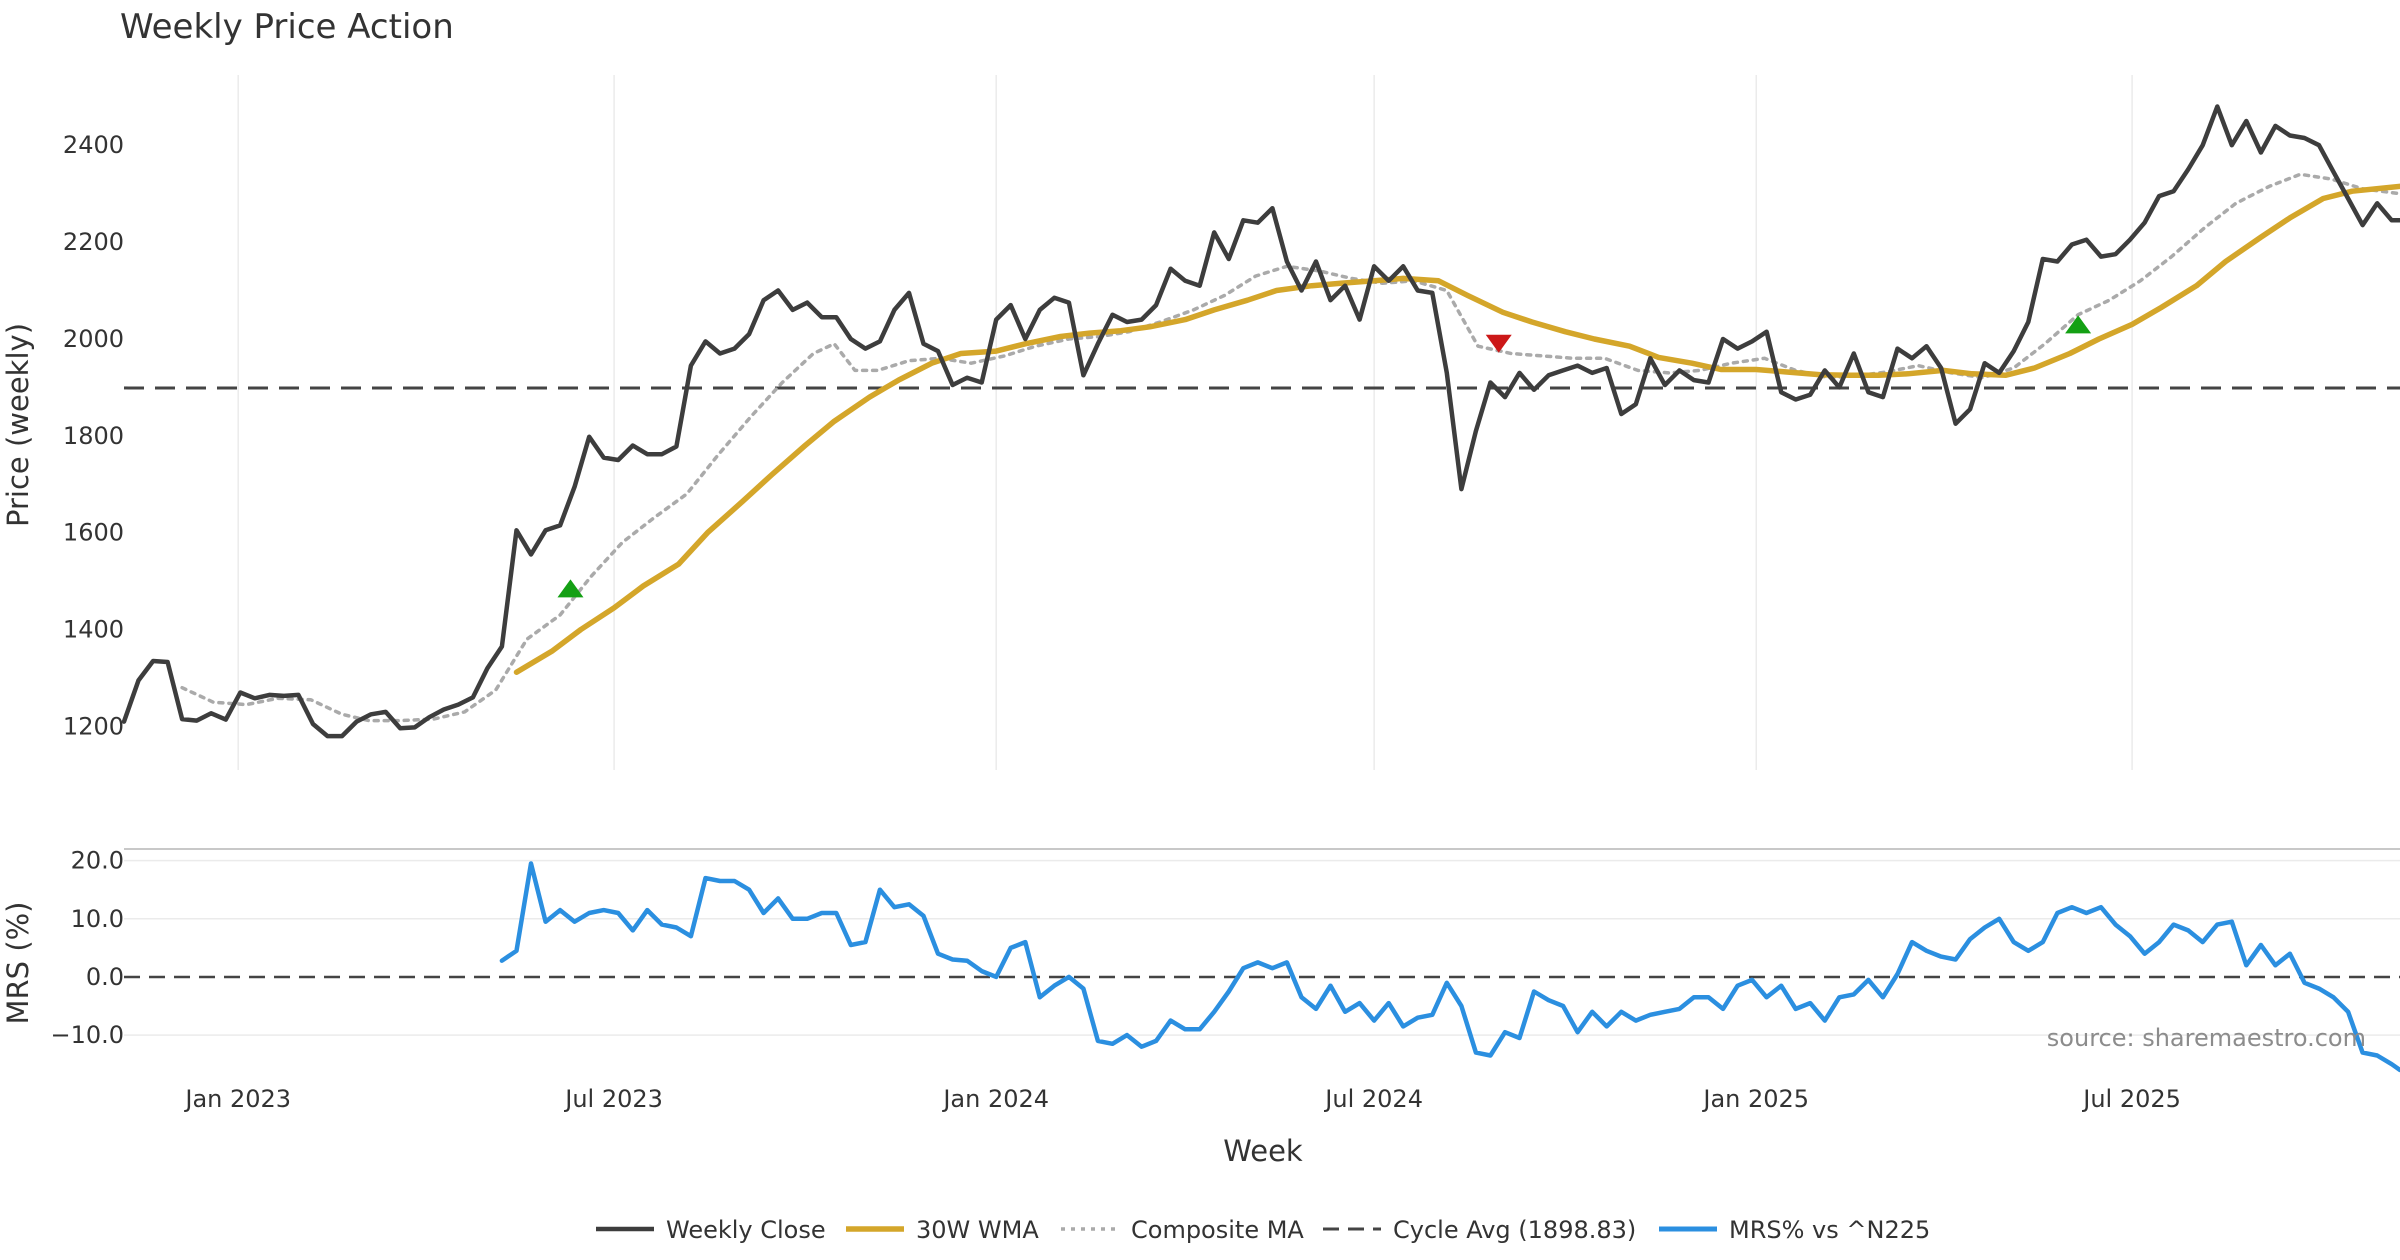 Image resolution: width=2400 pixels, height=1260 pixels. I want to click on price-y-tick-label: 1800, so click(93, 436).